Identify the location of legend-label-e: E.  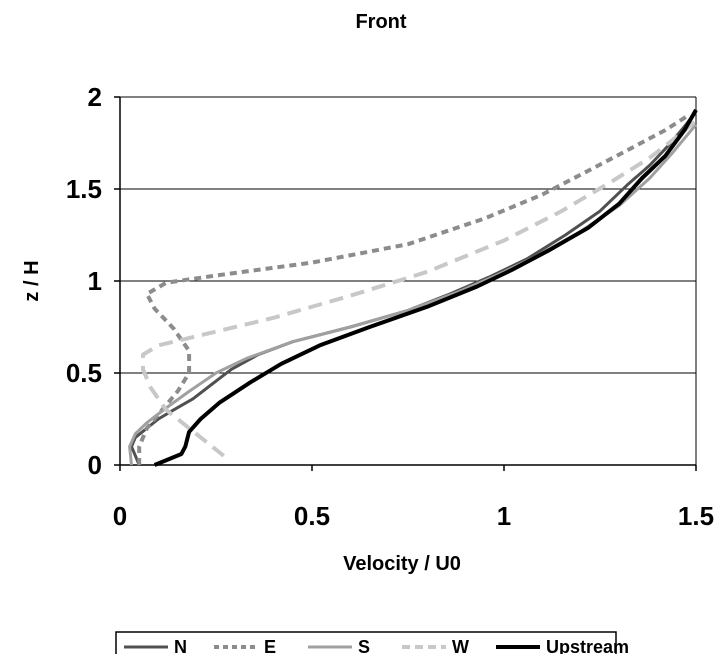
(270, 645).